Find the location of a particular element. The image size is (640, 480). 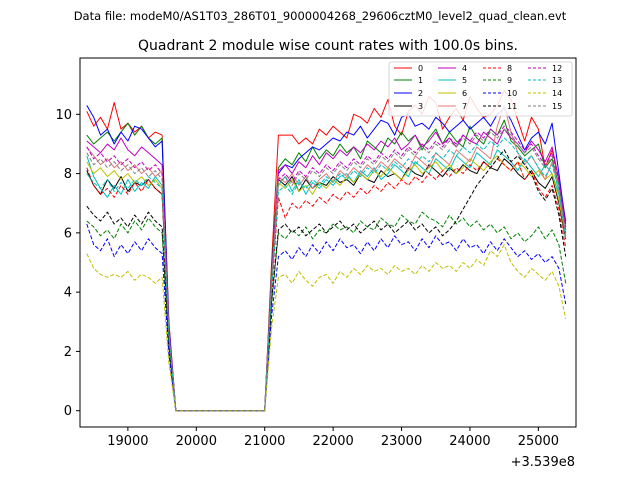

y-tick-label: 2 is located at coordinates (68, 352).